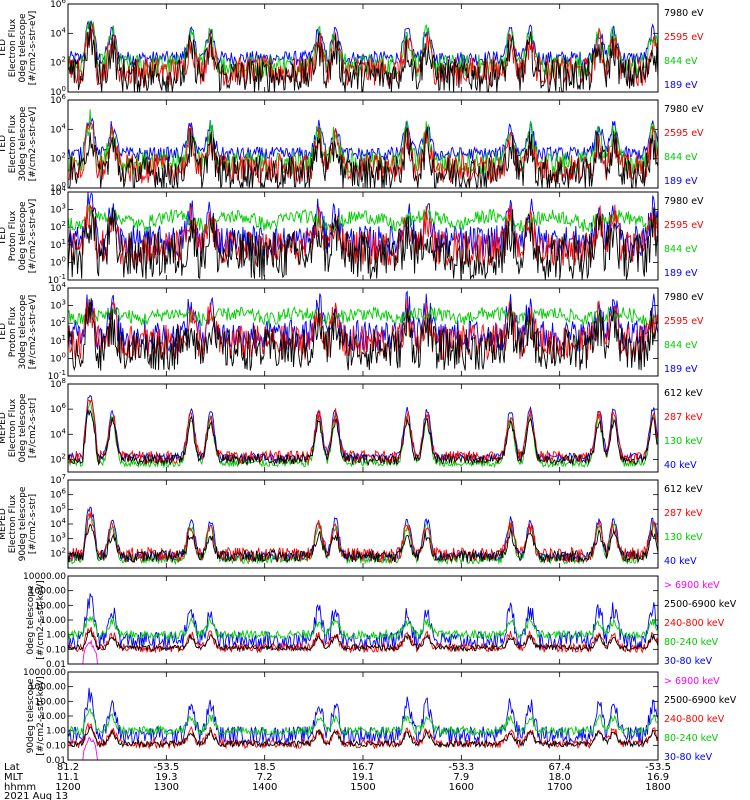 The width and height of the screenshot is (750, 800). I want to click on y-axis-label: 0deg telescope[#/cm2-s-str-keV], so click(36, 619).